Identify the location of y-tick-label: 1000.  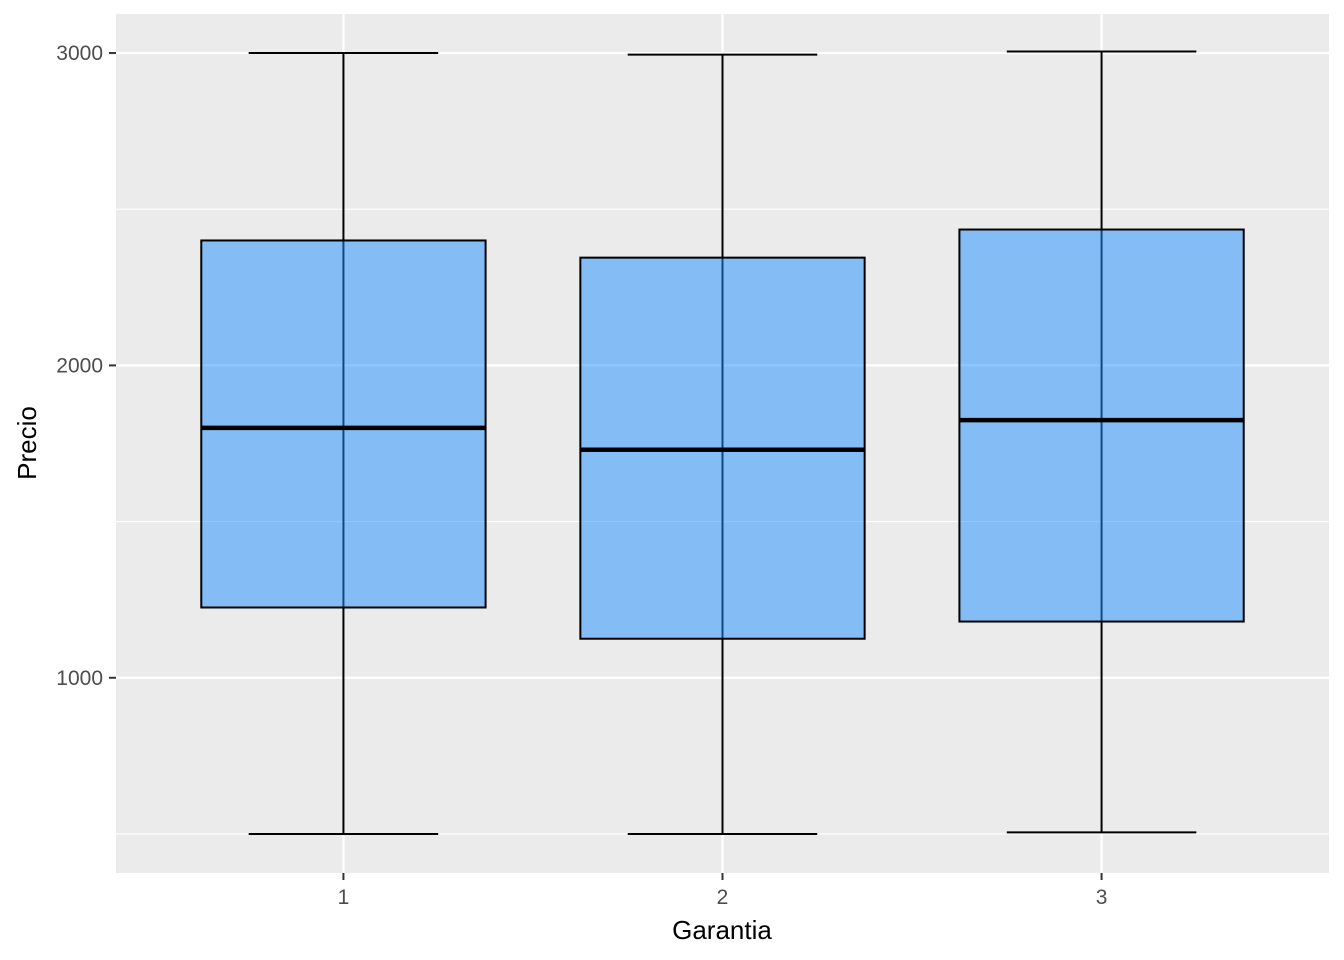
(79, 678).